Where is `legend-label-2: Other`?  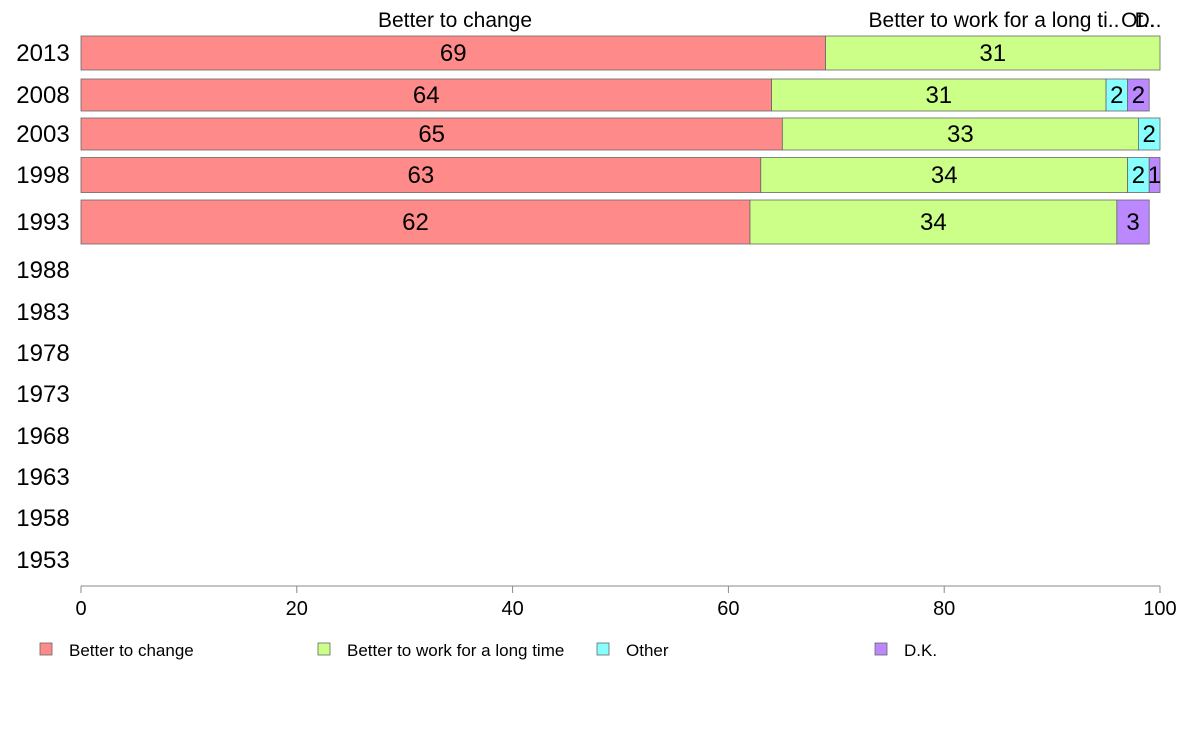 legend-label-2: Other is located at coordinates (647, 650).